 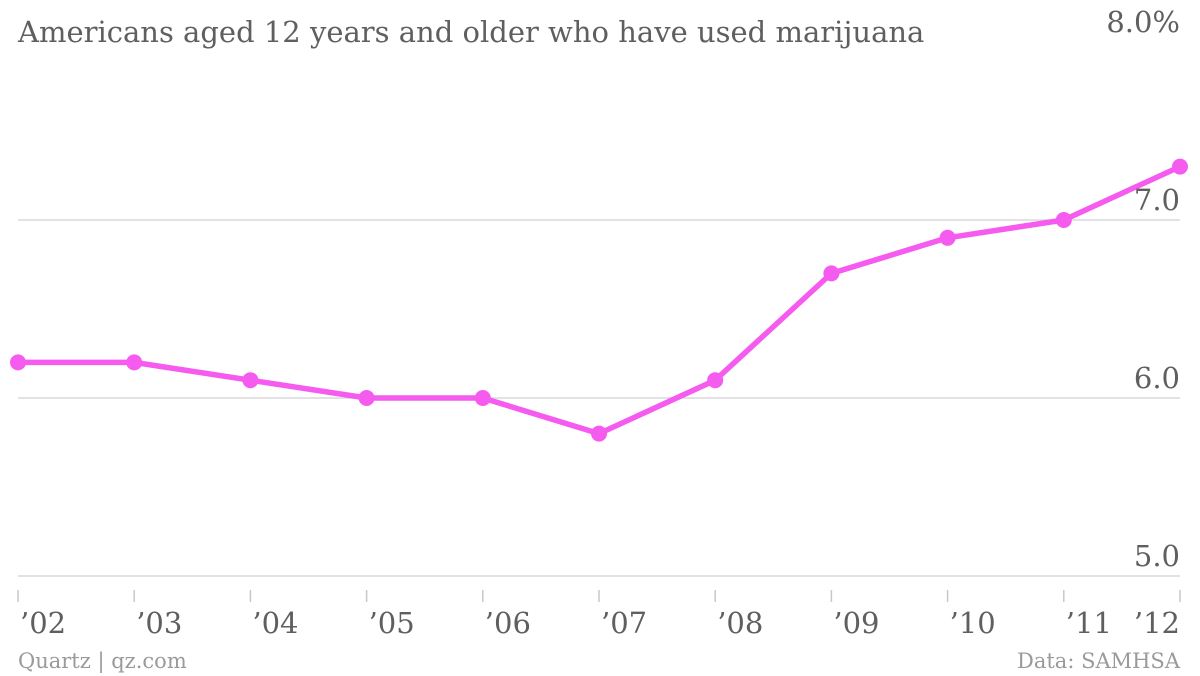 I want to click on x-tick-label: ’11, so click(x=1089, y=623).